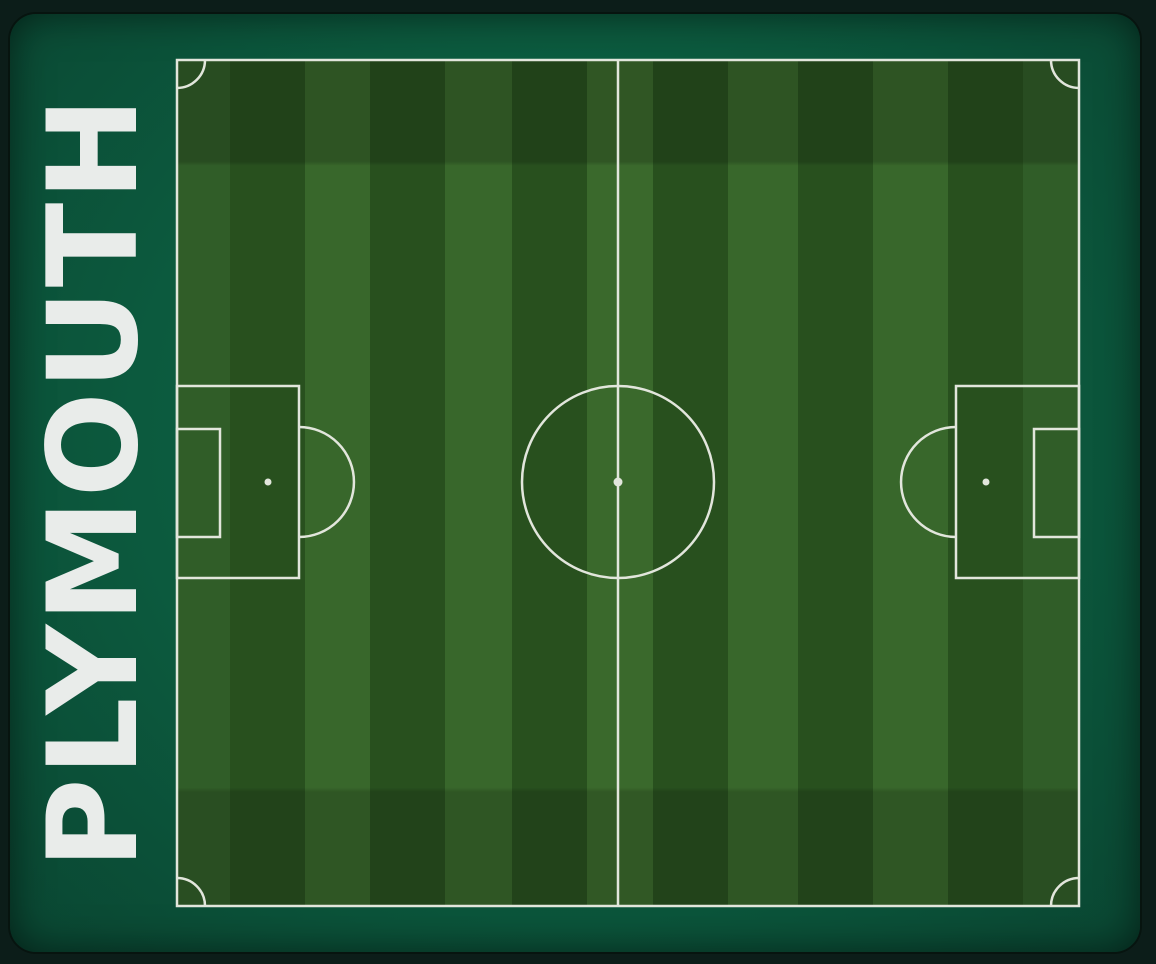  Describe the element at coordinates (1056, 483) in the screenshot. I see `right-goal-box` at that location.